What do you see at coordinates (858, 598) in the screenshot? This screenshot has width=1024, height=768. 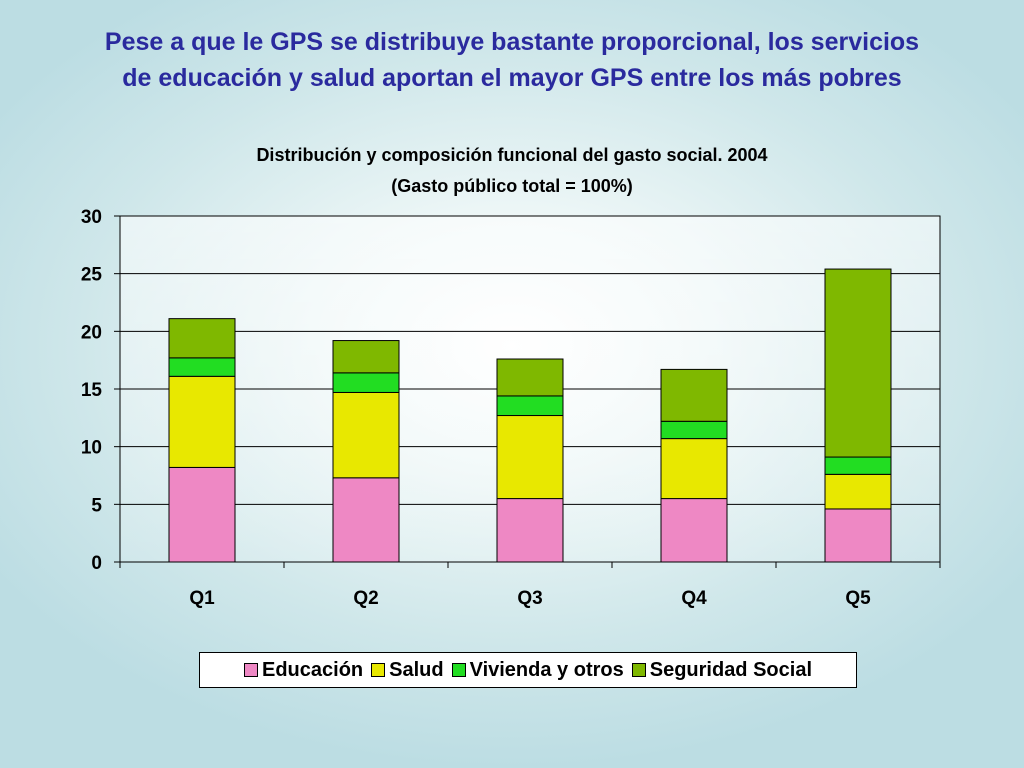 I see `x-tick-label: Q5` at bounding box center [858, 598].